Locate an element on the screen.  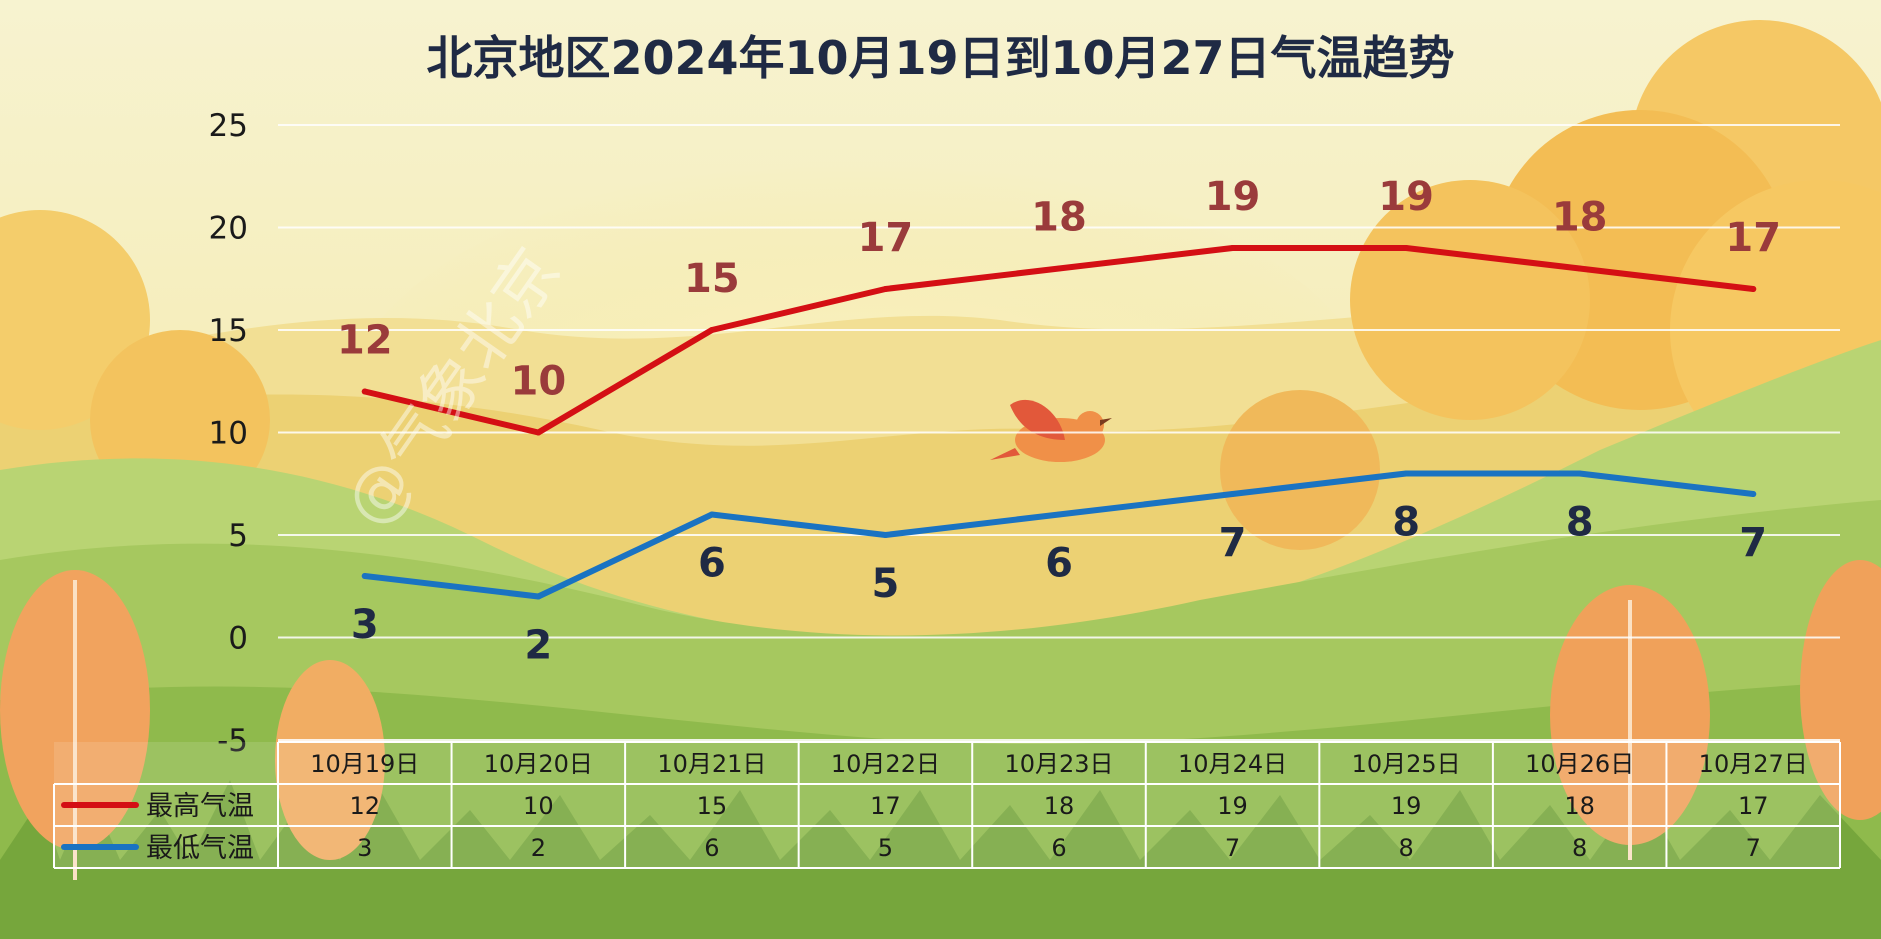
data-label: 5 is located at coordinates (886, 584).